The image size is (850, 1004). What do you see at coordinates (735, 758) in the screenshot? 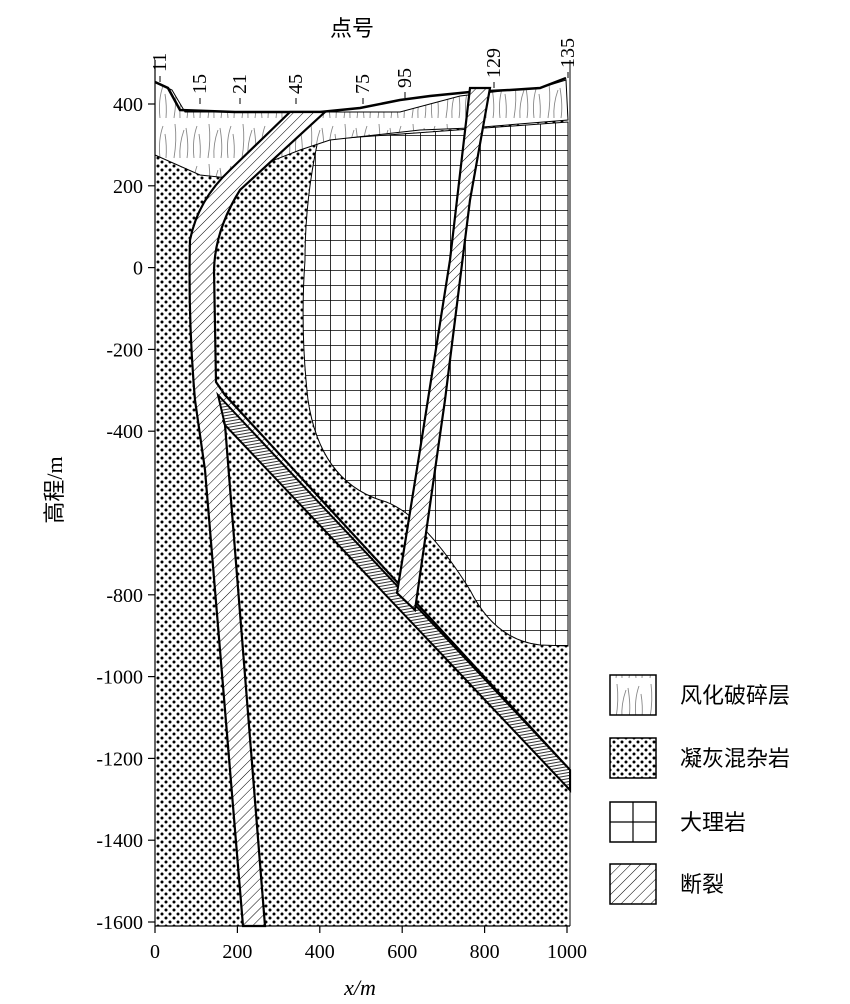
I see `legend-label-tuff: 凝灰混杂岩` at bounding box center [735, 758].